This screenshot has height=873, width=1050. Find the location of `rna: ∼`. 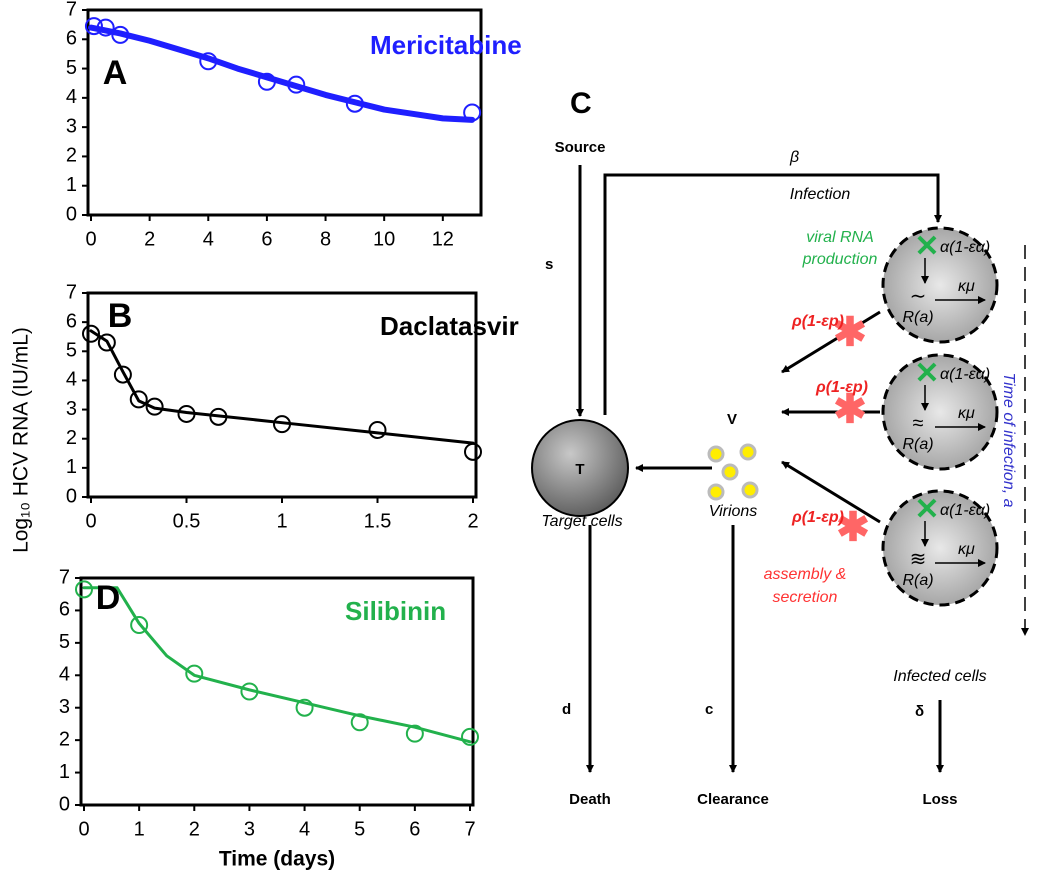

rna: ∼ is located at coordinates (918, 296).